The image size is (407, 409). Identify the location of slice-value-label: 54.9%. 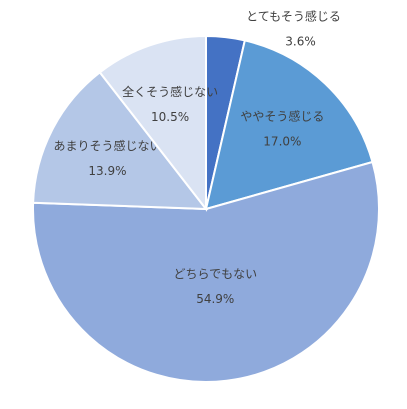
(215, 299).